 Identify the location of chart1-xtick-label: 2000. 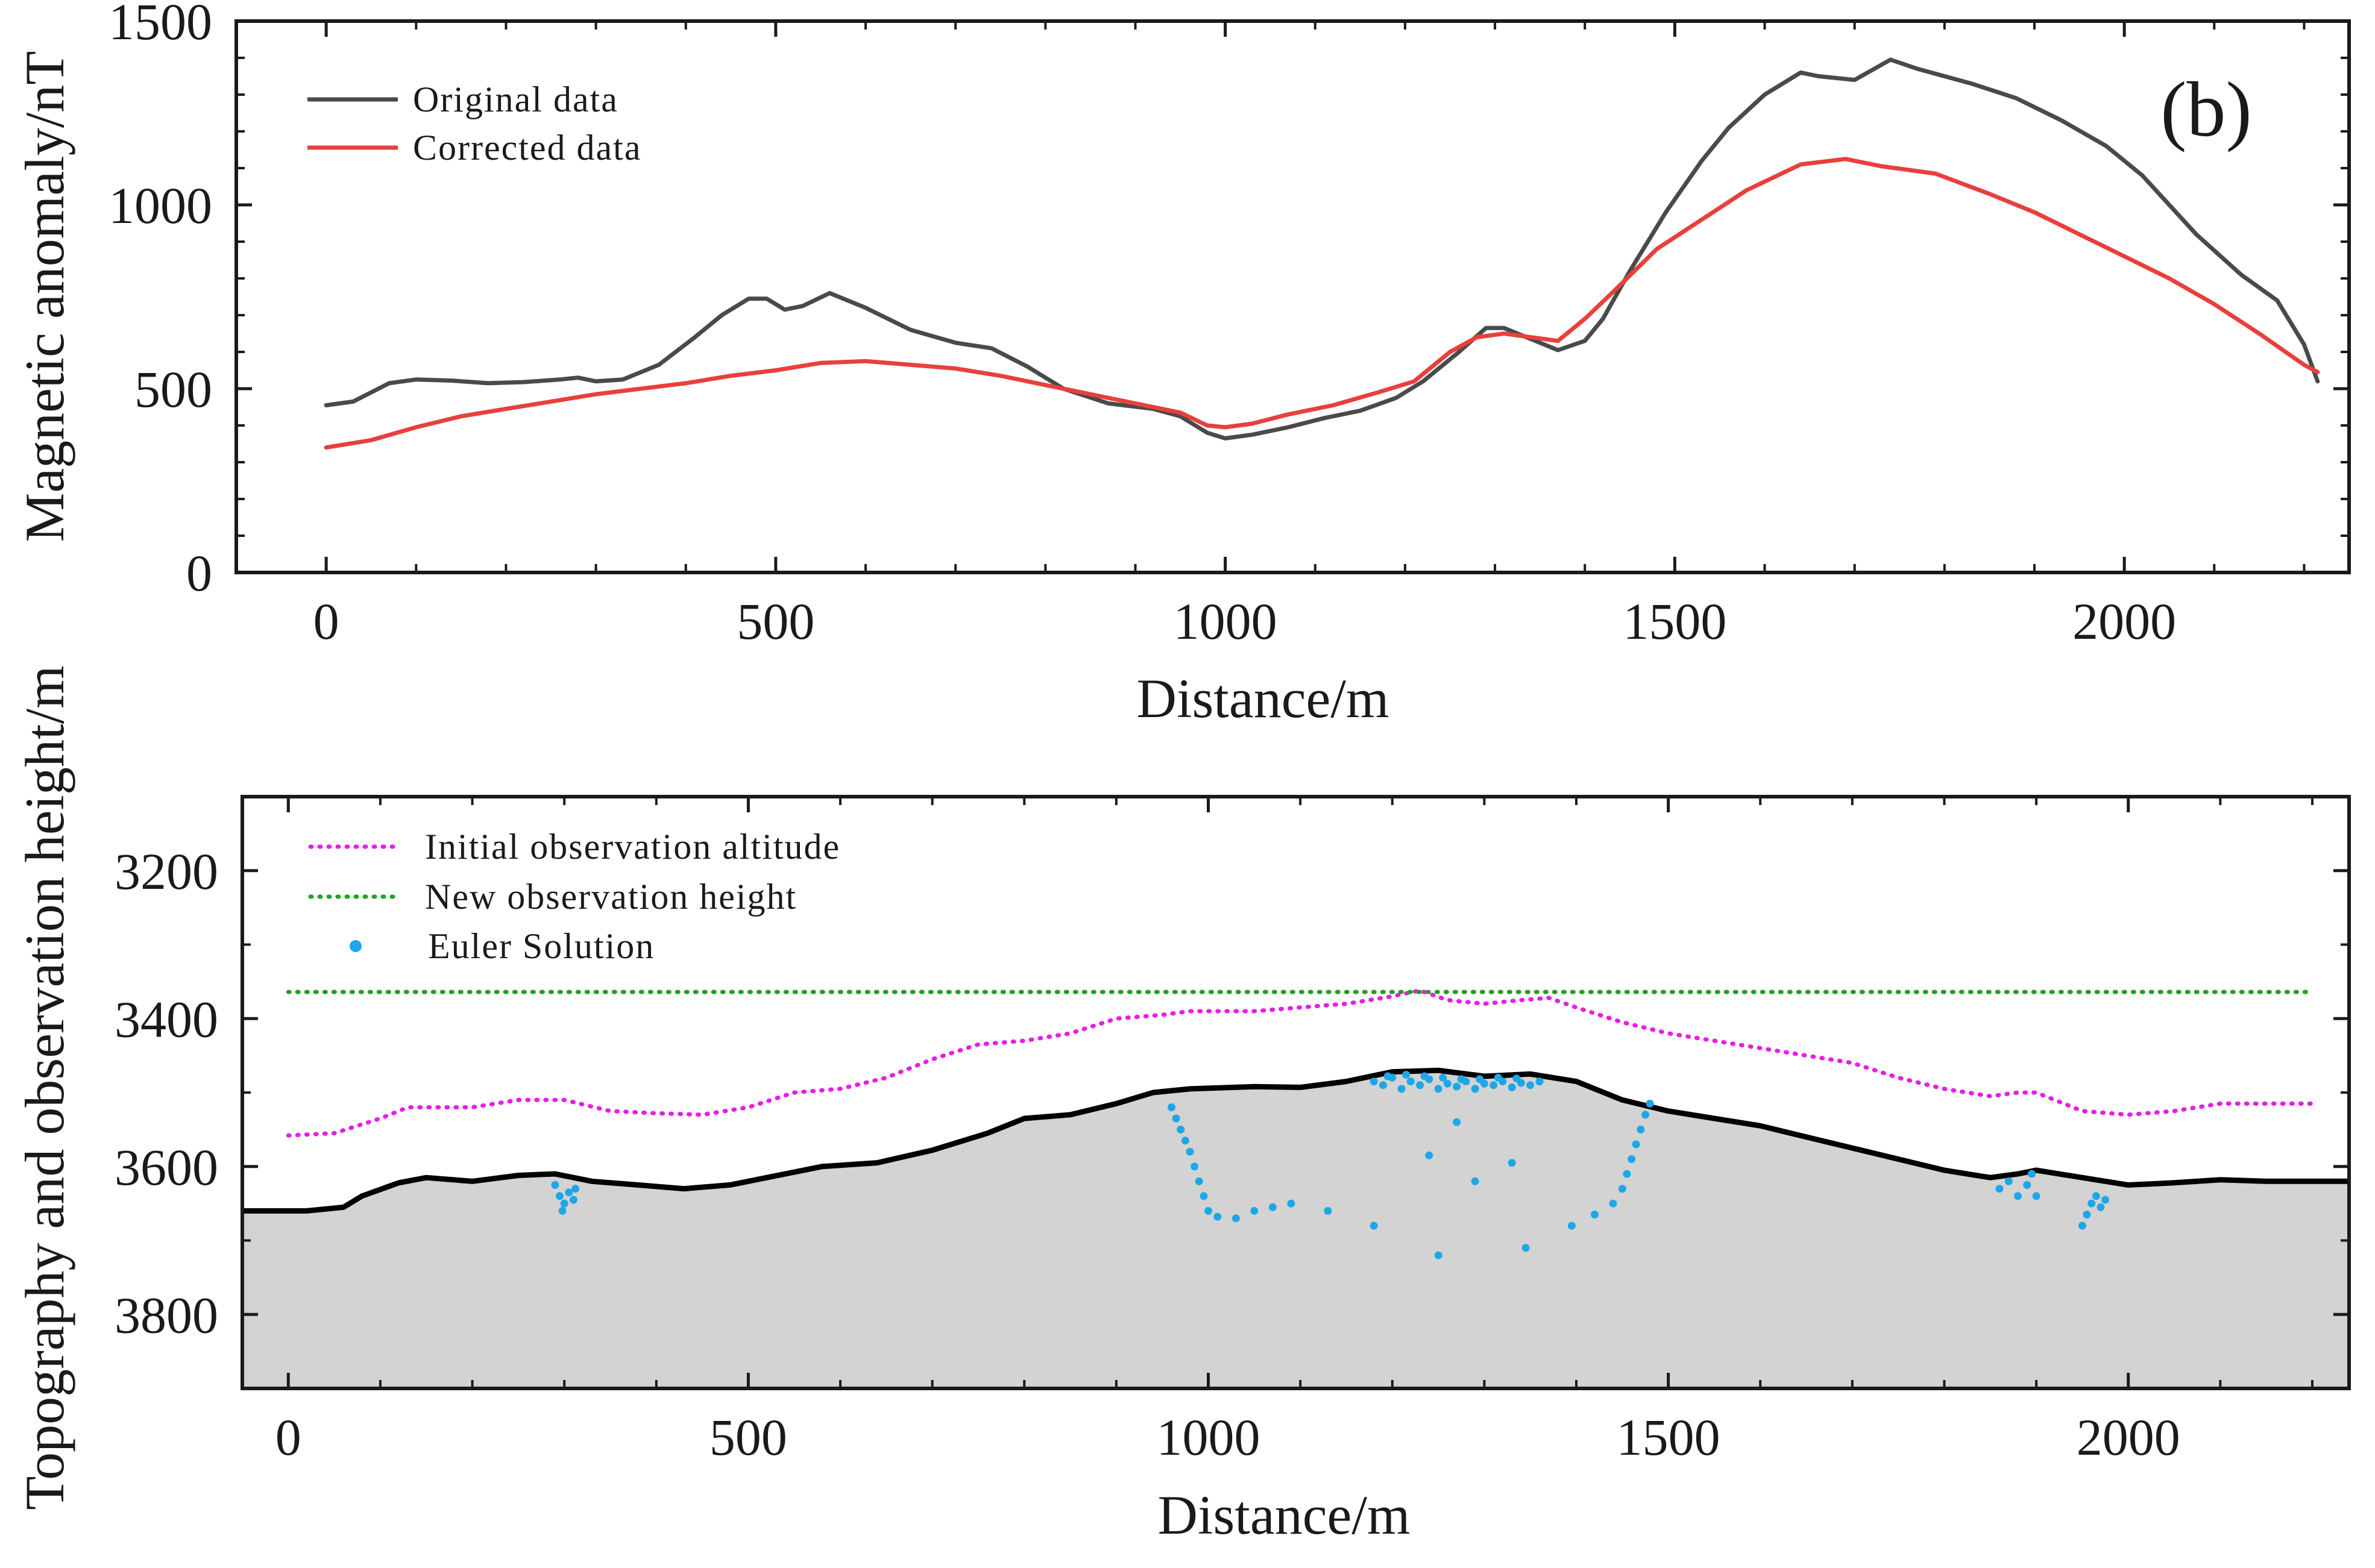
(2124, 621).